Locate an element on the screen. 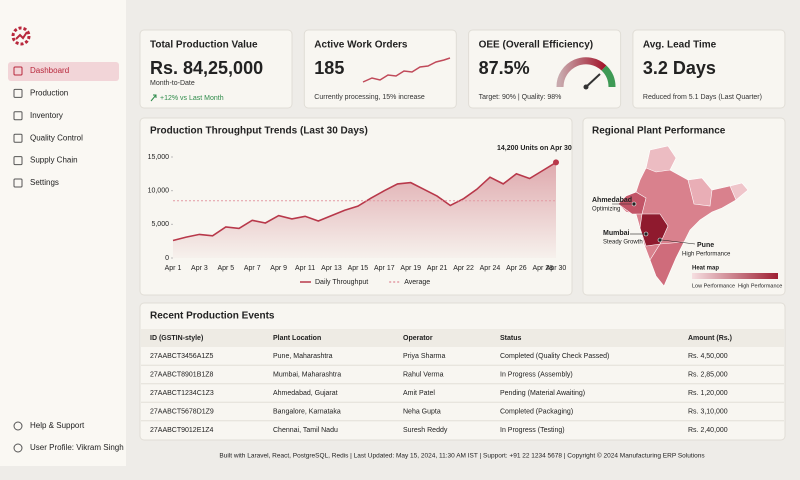  table-cell: In Progress (Testing) is located at coordinates (532, 430).